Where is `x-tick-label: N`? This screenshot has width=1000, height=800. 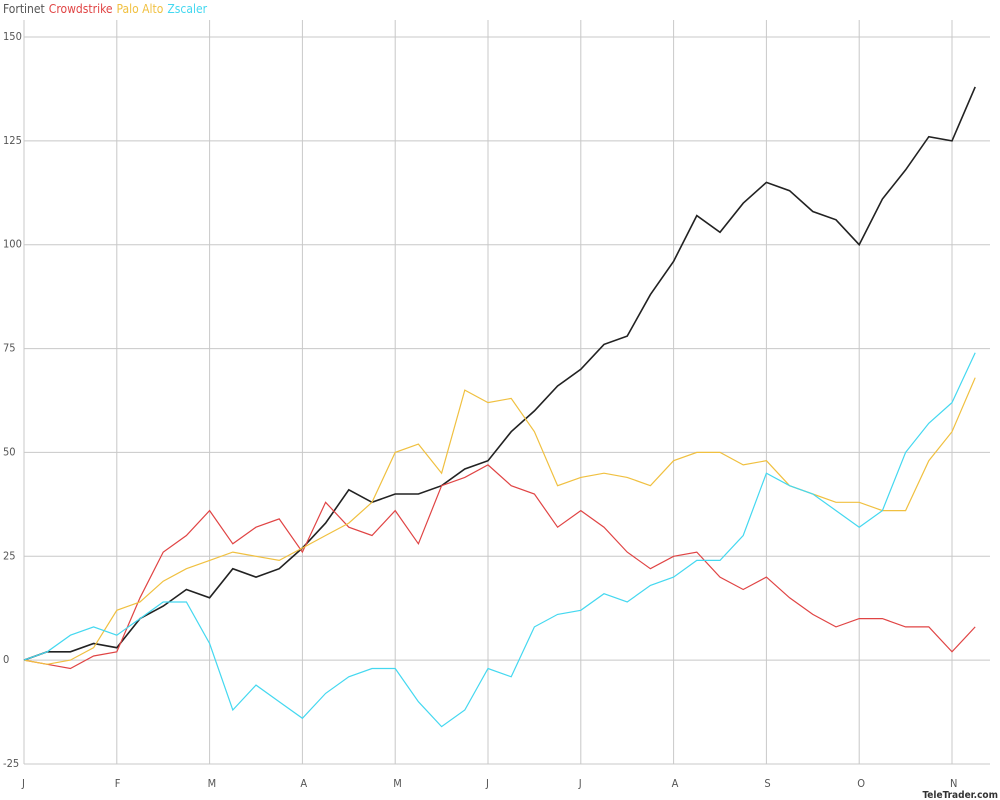 x-tick-label: N is located at coordinates (953, 783).